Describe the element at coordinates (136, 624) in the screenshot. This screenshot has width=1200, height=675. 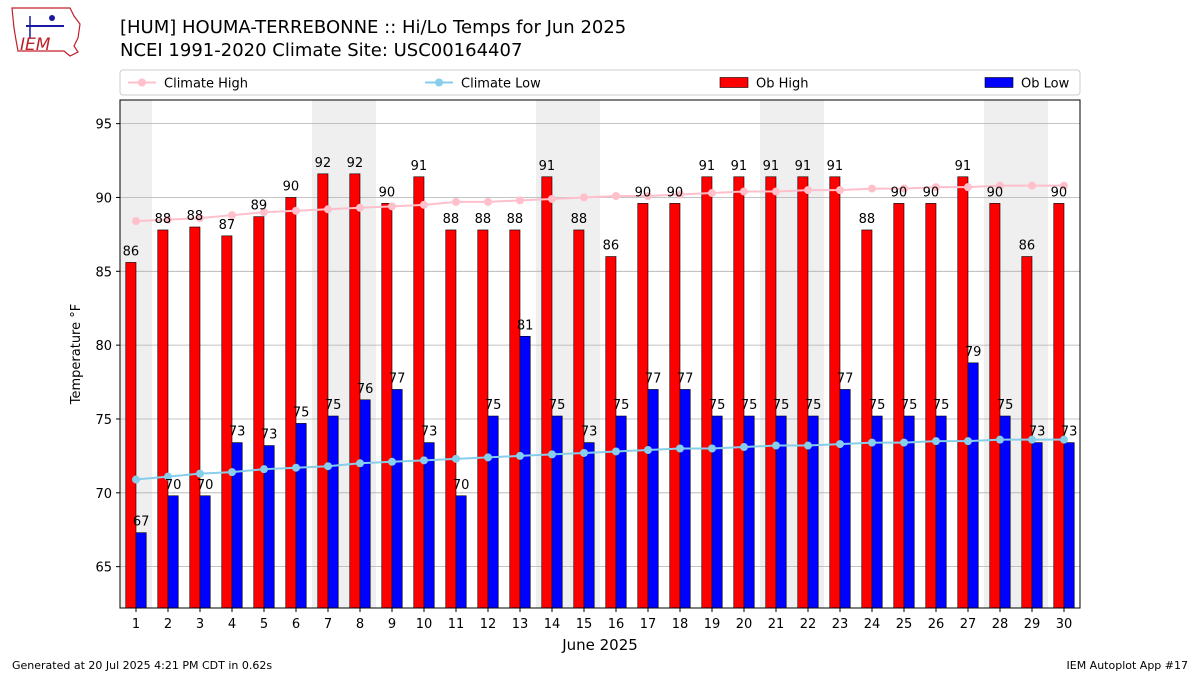
I see `x-tick-label: 1` at that location.